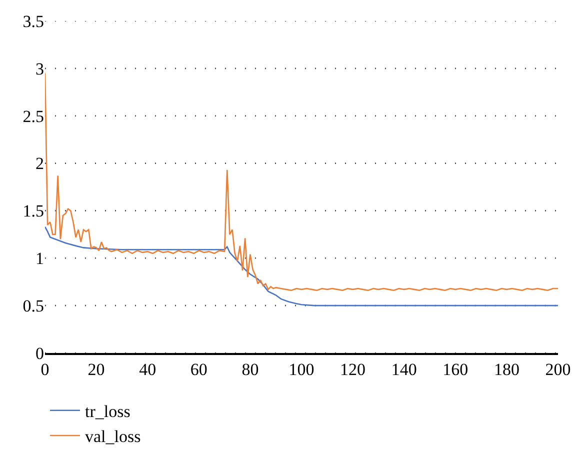 Image resolution: width=583 pixels, height=466 pixels. I want to click on legend-label: val_loss, so click(113, 436).